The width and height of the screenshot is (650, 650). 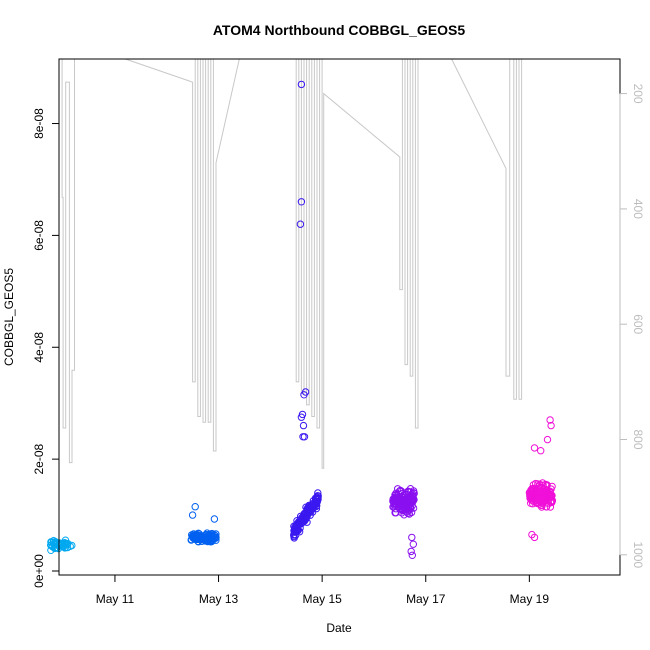 I want to click on y-right-tick-label: 400, so click(x=638, y=209).